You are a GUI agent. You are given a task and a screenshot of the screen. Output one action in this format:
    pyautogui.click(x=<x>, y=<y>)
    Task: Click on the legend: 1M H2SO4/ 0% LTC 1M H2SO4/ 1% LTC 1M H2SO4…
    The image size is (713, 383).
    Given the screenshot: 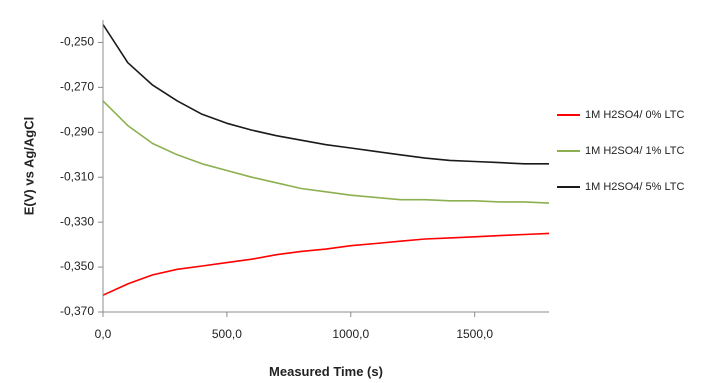 What is the action you would take?
    pyautogui.click(x=620, y=151)
    